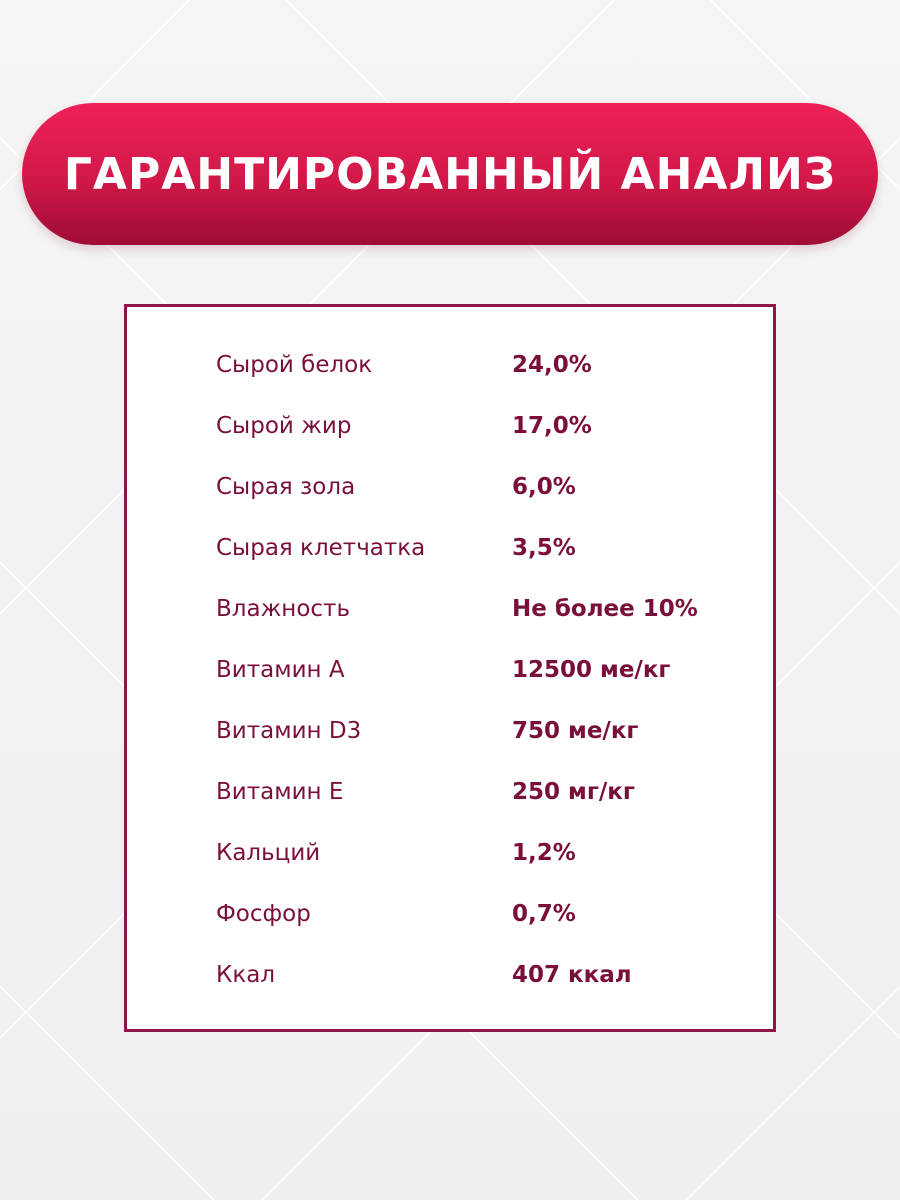 Image resolution: width=900 pixels, height=1200 pixels. What do you see at coordinates (450, 487) in the screenshot?
I see `table-row: Сырая зола 6,0%` at bounding box center [450, 487].